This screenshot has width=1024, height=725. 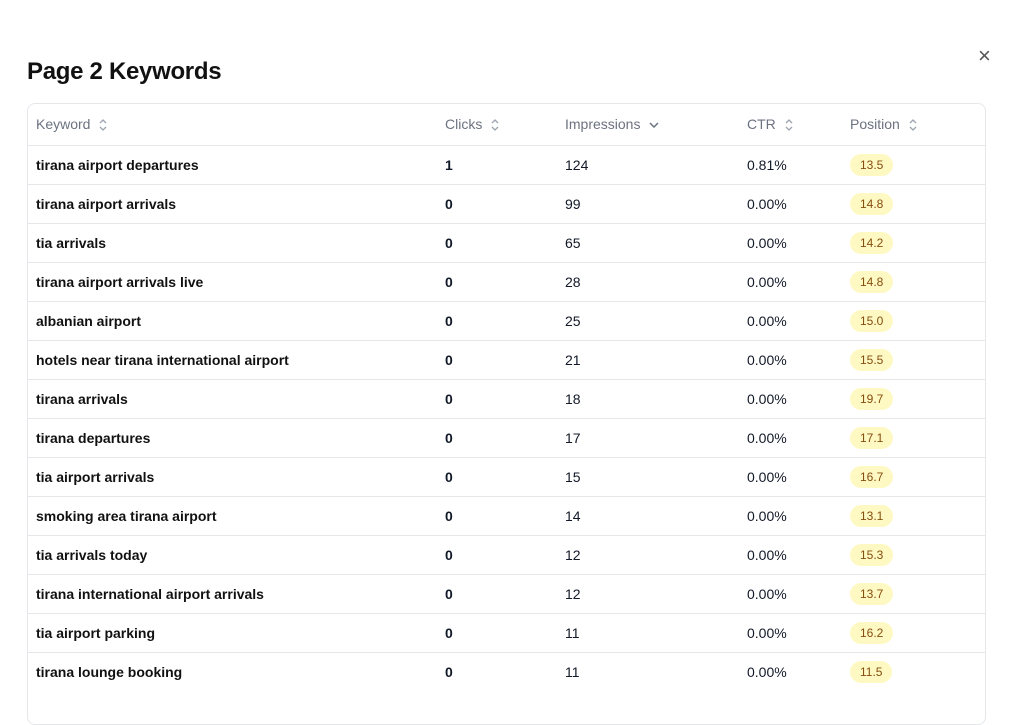 I want to click on table-row: tirana arrivals 0 18 0.00% 19.7, so click(x=506, y=399).